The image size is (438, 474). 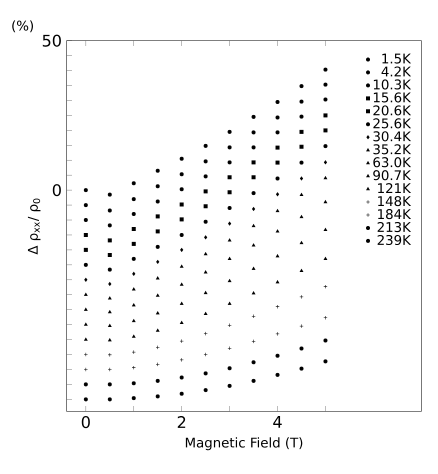 I want to click on y-tick-label: 50, so click(x=51, y=40).